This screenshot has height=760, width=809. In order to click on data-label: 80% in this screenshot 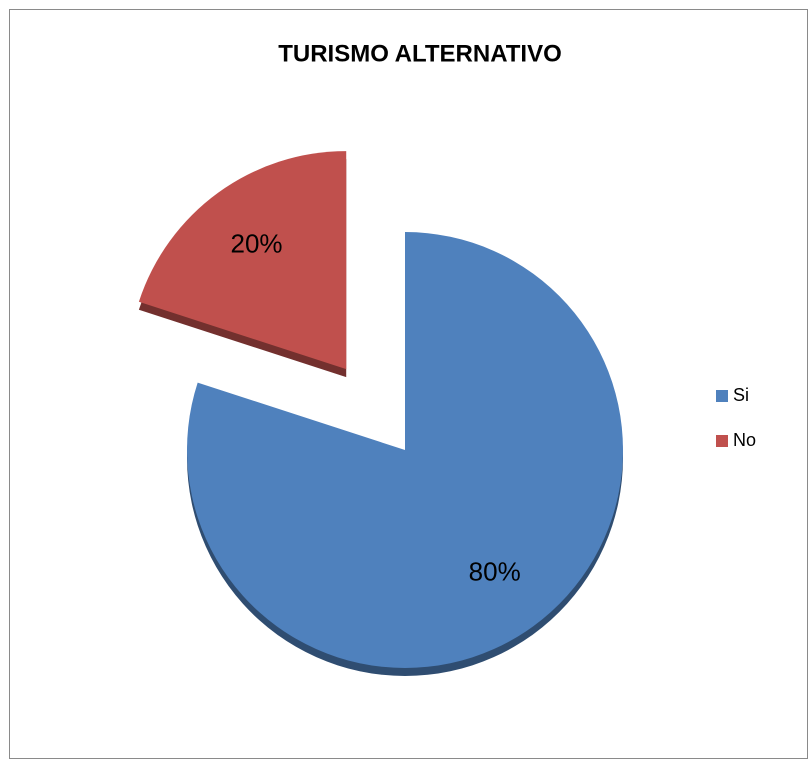, I will do `click(495, 571)`.